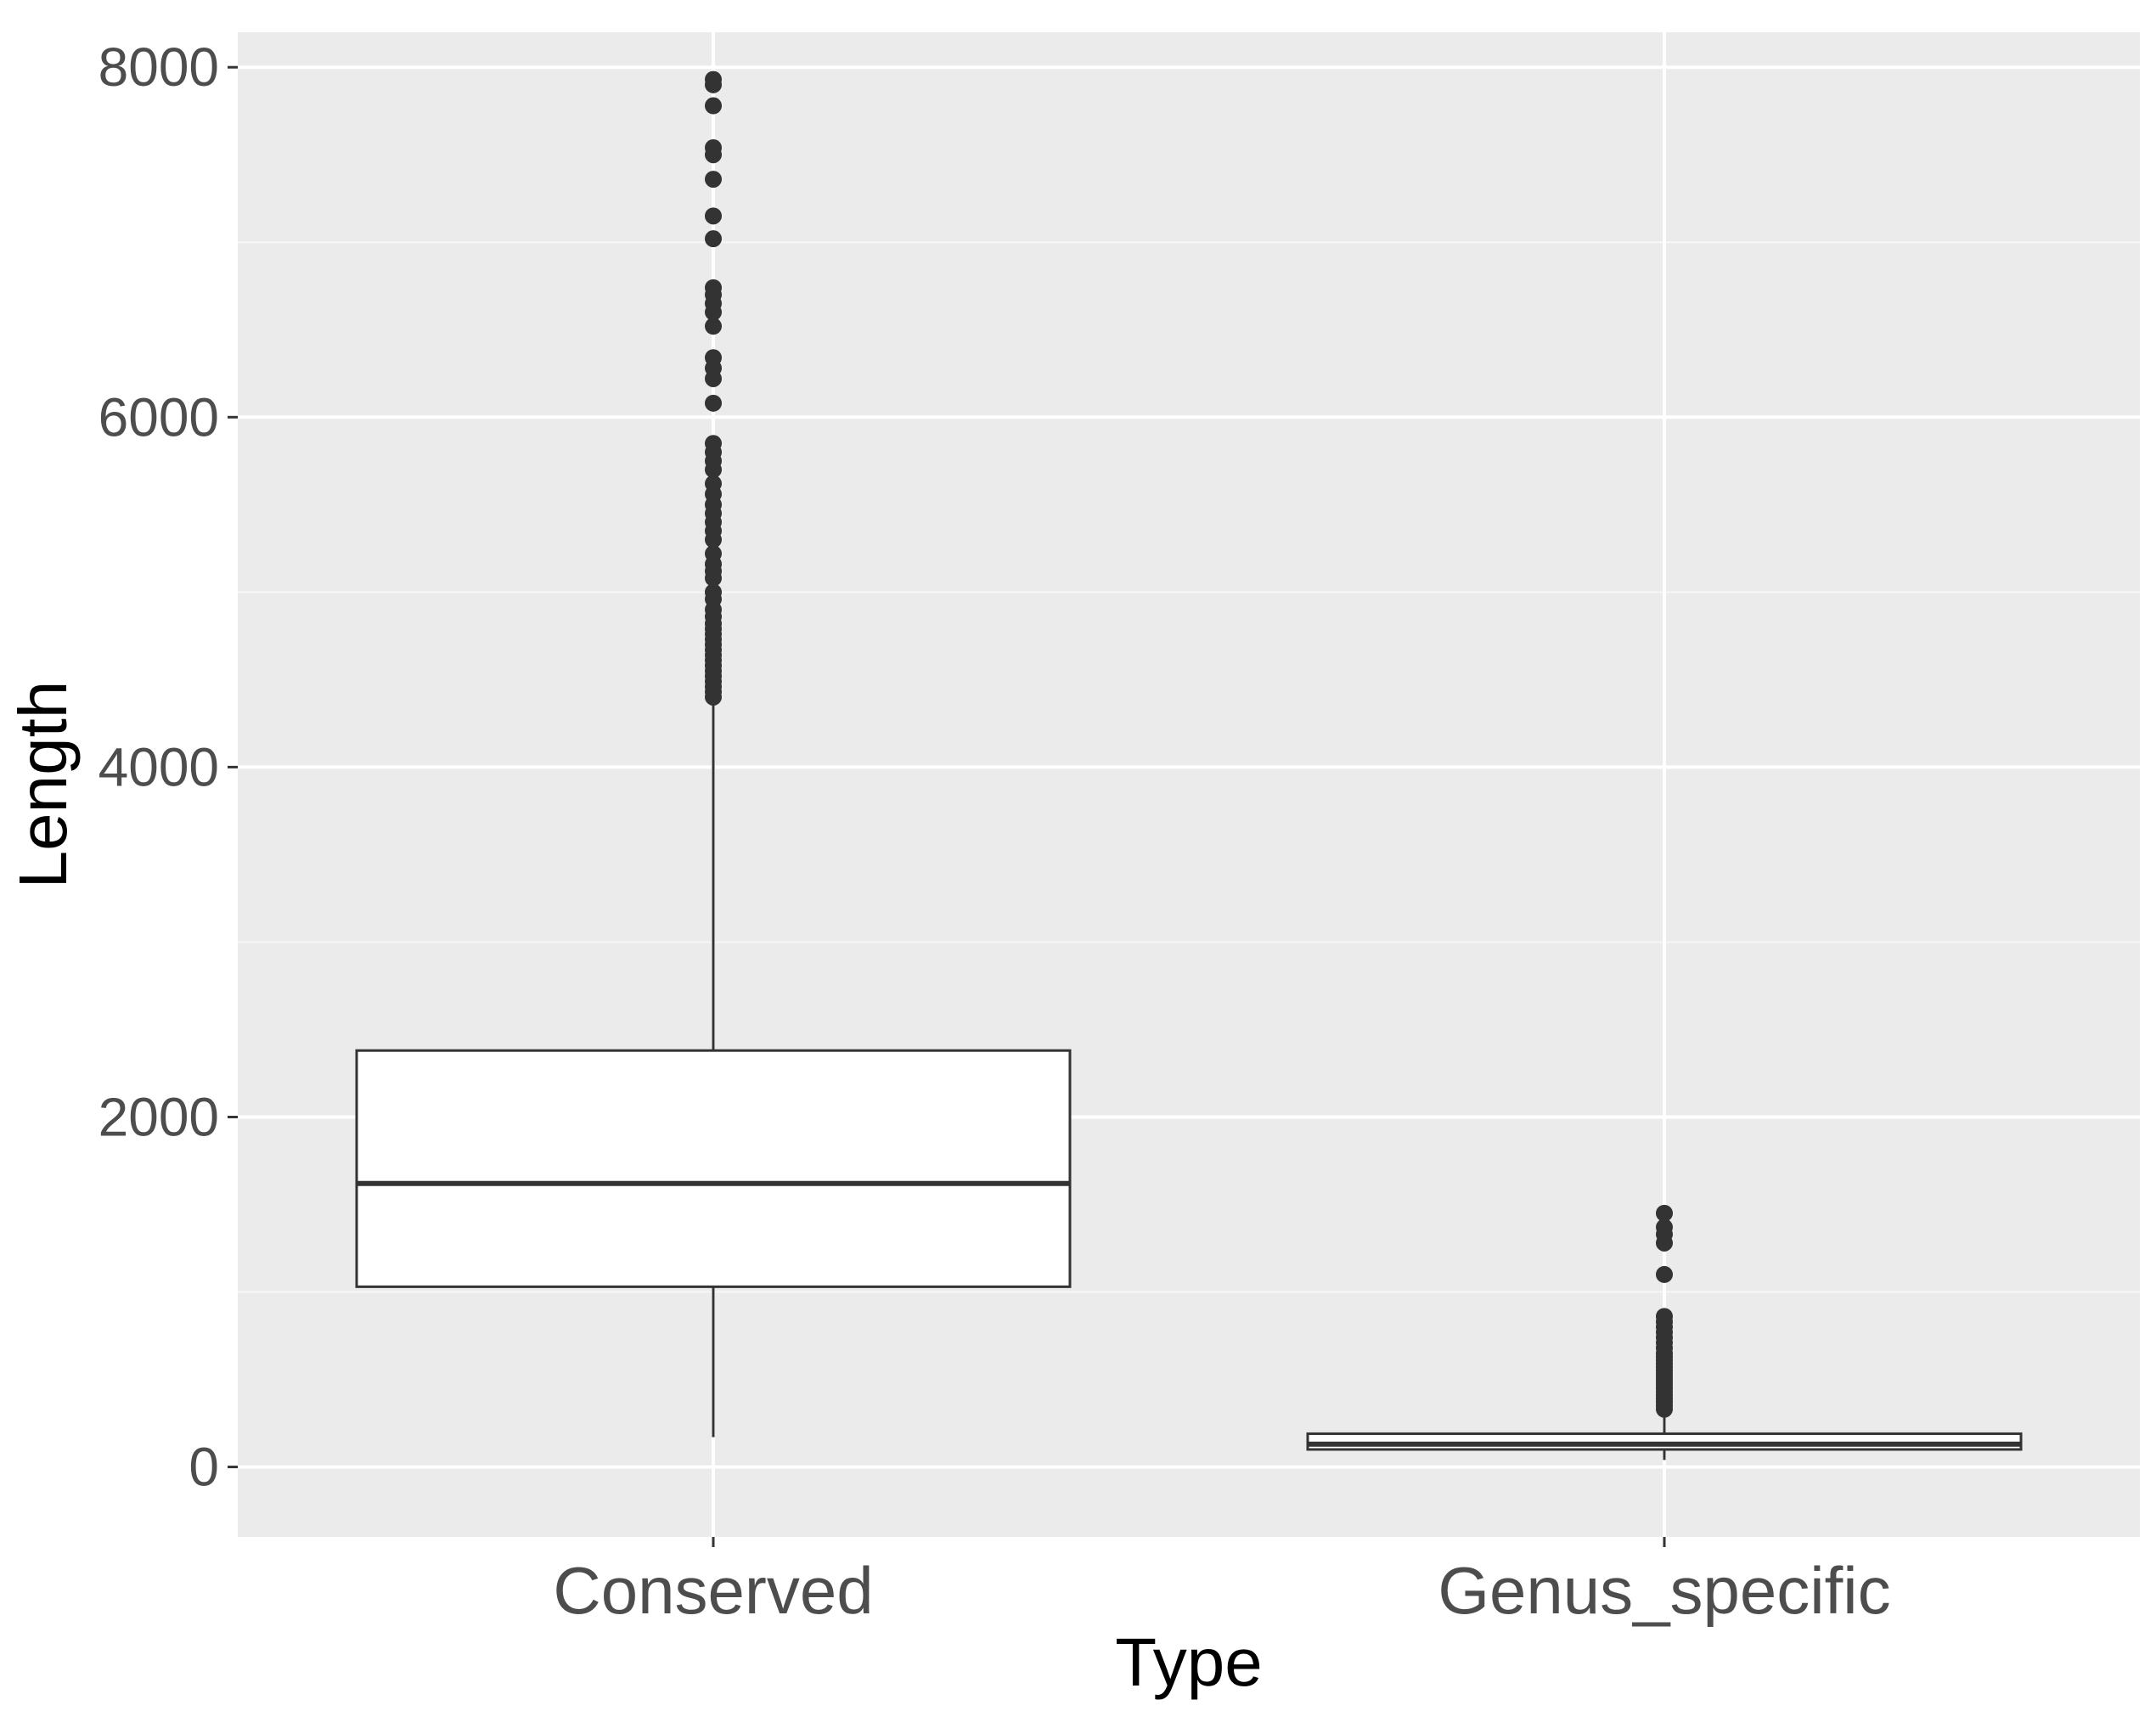 Image resolution: width=2156 pixels, height=1711 pixels. I want to click on y-tick-label: 0, so click(204, 1467).